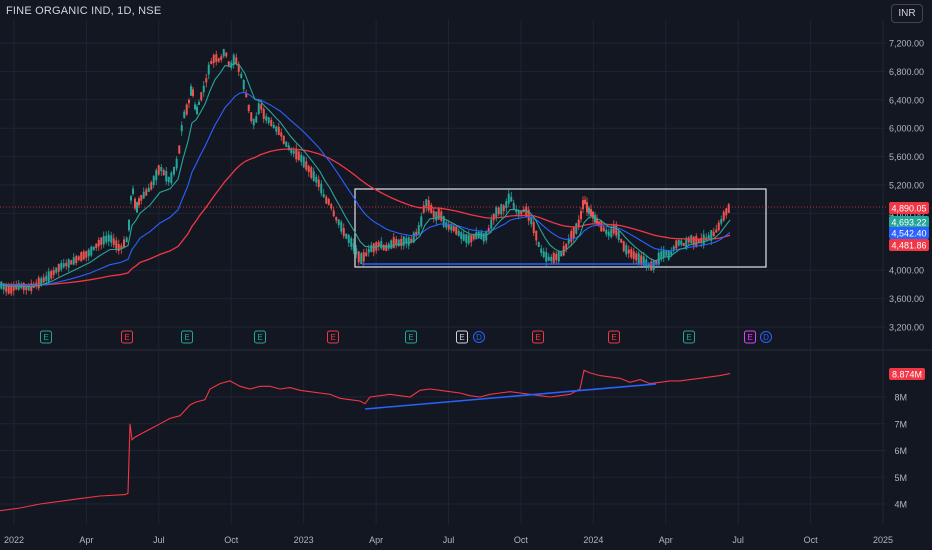 The width and height of the screenshot is (932, 550). What do you see at coordinates (906, 100) in the screenshot?
I see `price-axis-label: 6,400.00` at bounding box center [906, 100].